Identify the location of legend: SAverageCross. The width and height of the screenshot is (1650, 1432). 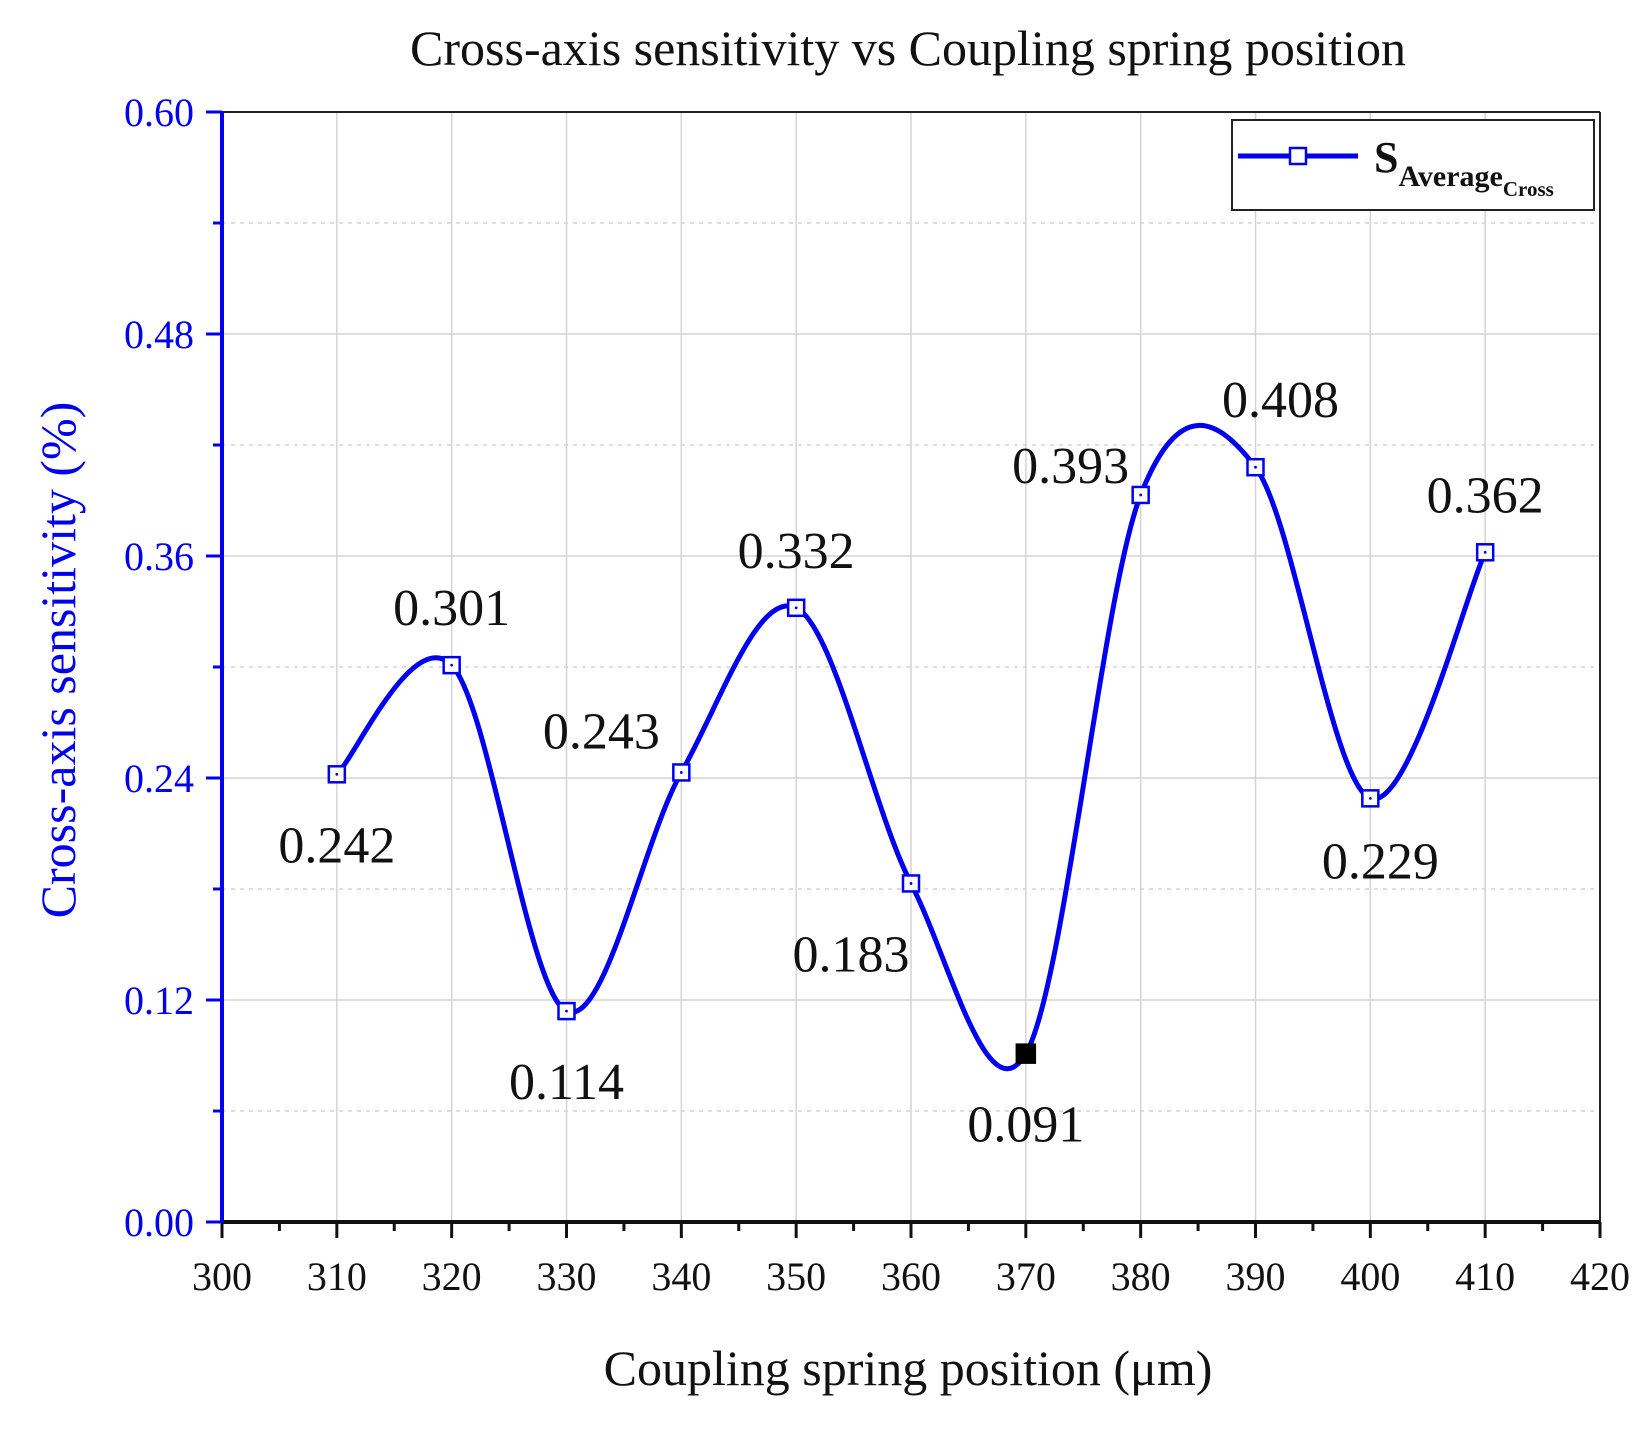
(1413, 165).